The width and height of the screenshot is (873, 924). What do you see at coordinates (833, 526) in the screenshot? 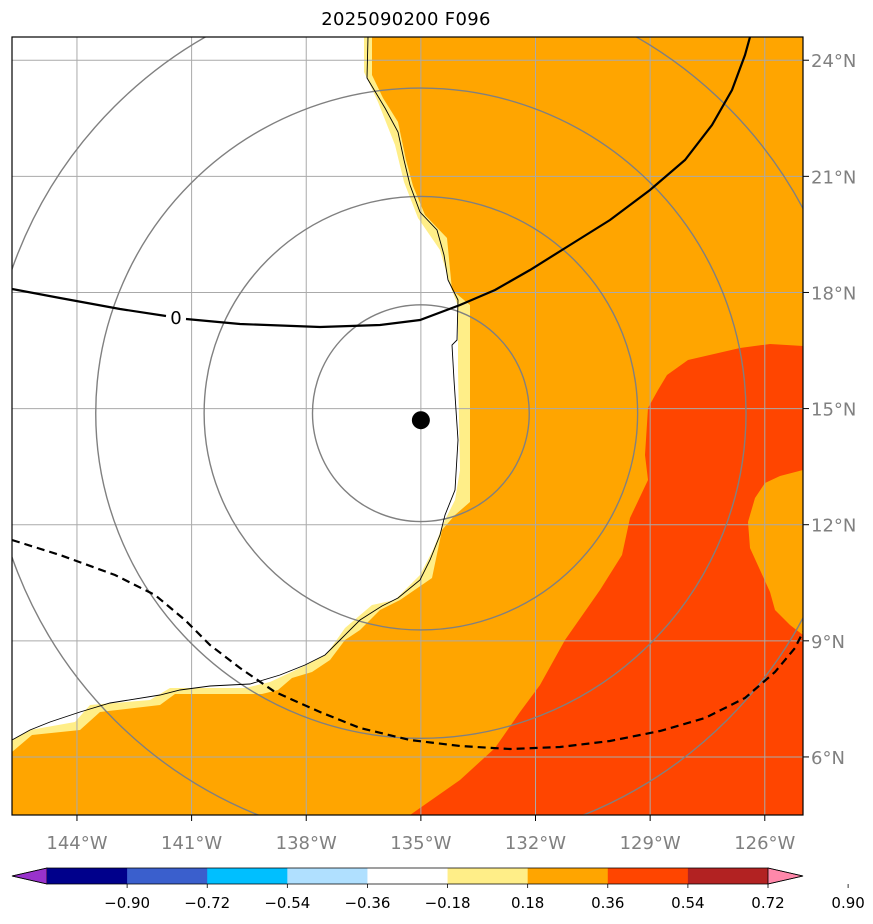
I see `lat-tick-label: 12°N` at bounding box center [833, 526].